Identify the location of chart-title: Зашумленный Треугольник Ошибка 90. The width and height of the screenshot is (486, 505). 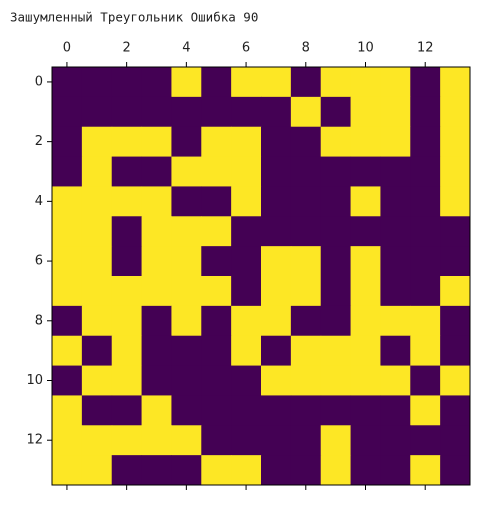
(134, 17).